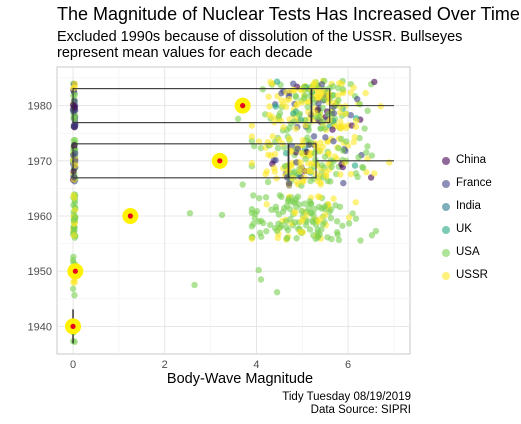 This screenshot has height=424, width=521. Describe the element at coordinates (360, 410) in the screenshot. I see `caption-line-2: Data Source: SIPRI` at that location.